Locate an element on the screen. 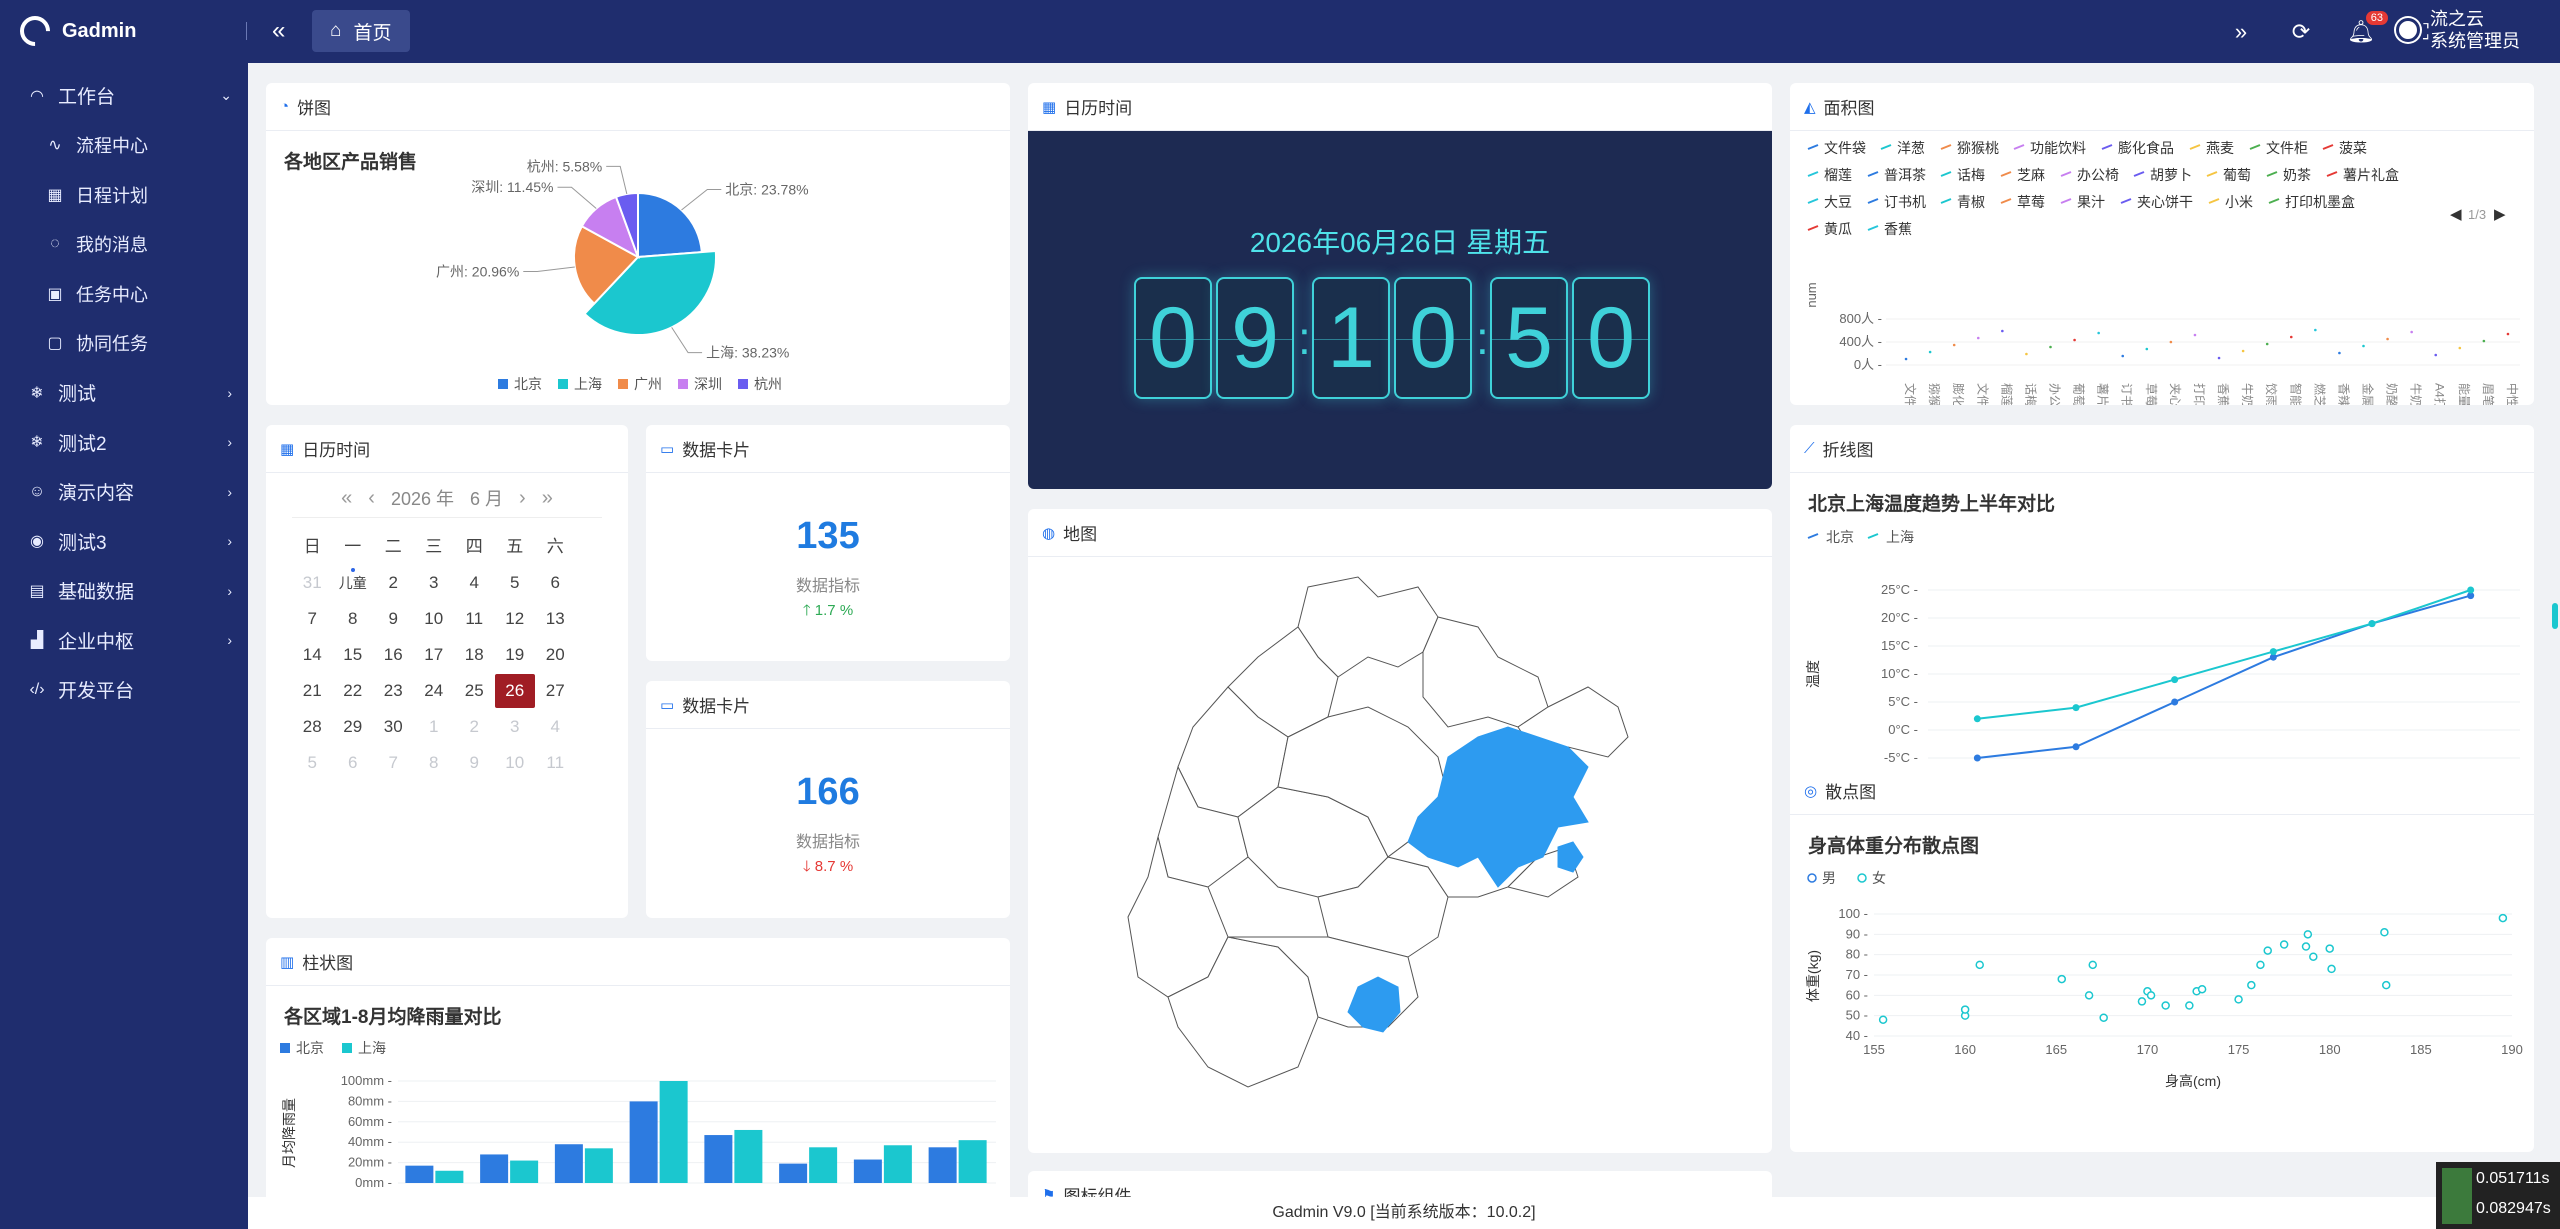 The width and height of the screenshot is (2560, 1229). calendar-day: 16 is located at coordinates (393, 655).